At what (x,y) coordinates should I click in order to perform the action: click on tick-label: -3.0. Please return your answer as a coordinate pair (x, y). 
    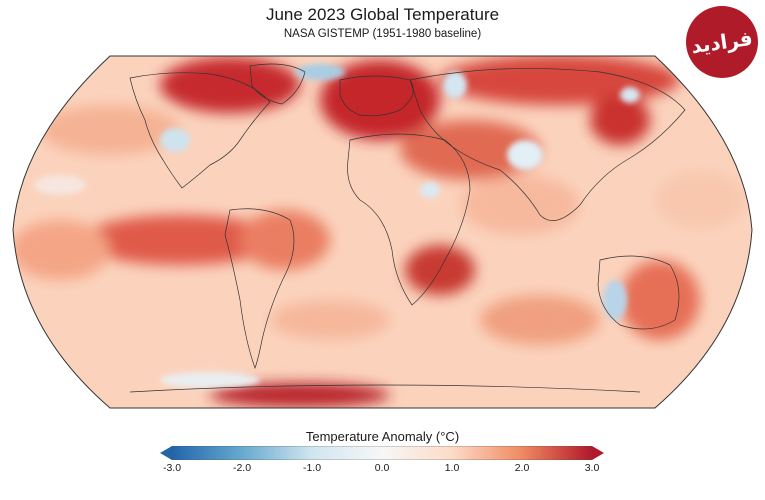
    Looking at the image, I should click on (172, 468).